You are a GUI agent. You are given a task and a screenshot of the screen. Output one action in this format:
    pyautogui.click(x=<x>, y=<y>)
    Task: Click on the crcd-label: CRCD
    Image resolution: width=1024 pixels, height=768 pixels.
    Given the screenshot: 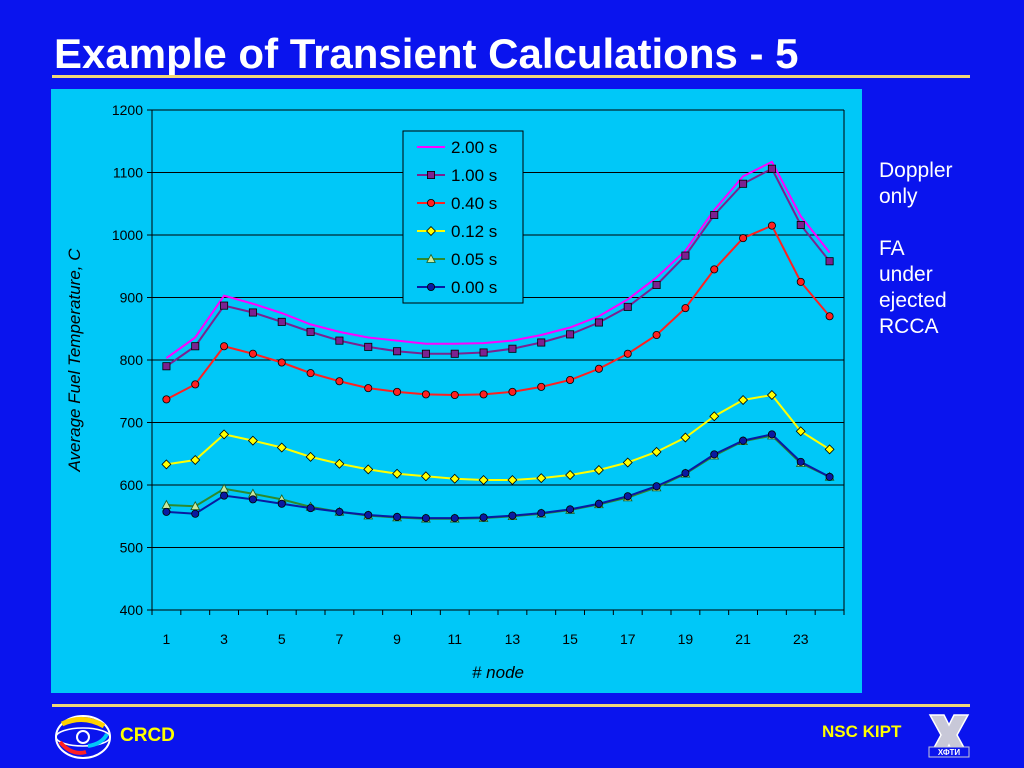 What is the action you would take?
    pyautogui.click(x=147, y=735)
    